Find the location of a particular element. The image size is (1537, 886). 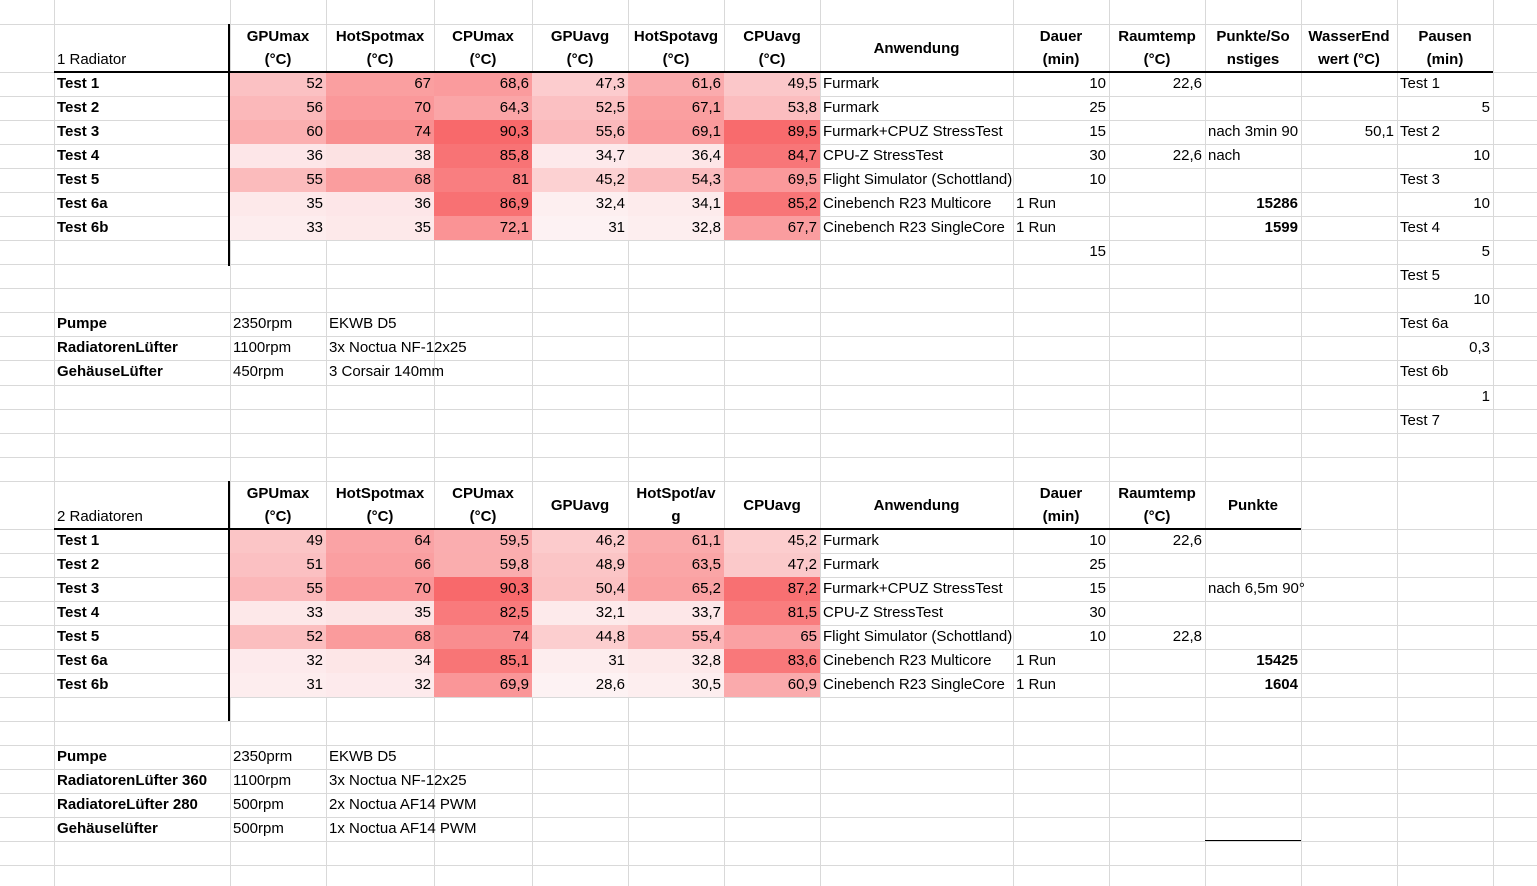

setting-model: 1x Noctua AF14 PWM is located at coordinates (403, 828).